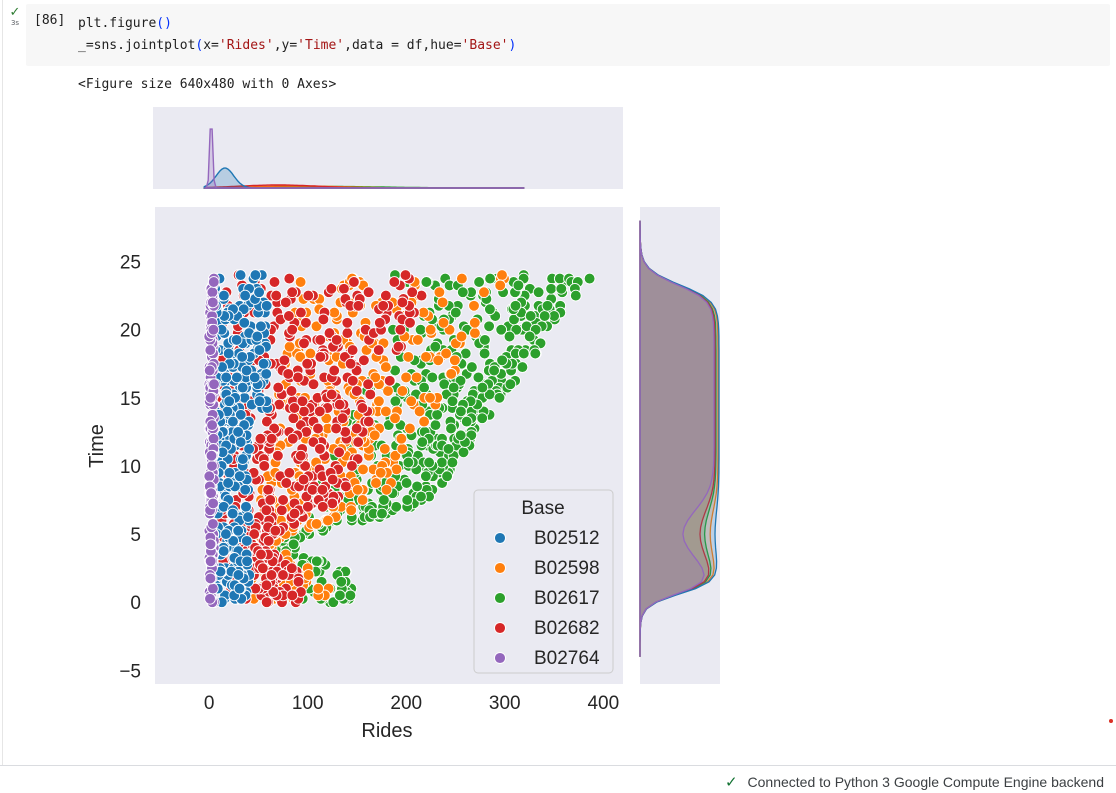 Image resolution: width=1116 pixels, height=793 pixels. What do you see at coordinates (15, 16) in the screenshot?
I see `cell-run-status: ✓ 3s` at bounding box center [15, 16].